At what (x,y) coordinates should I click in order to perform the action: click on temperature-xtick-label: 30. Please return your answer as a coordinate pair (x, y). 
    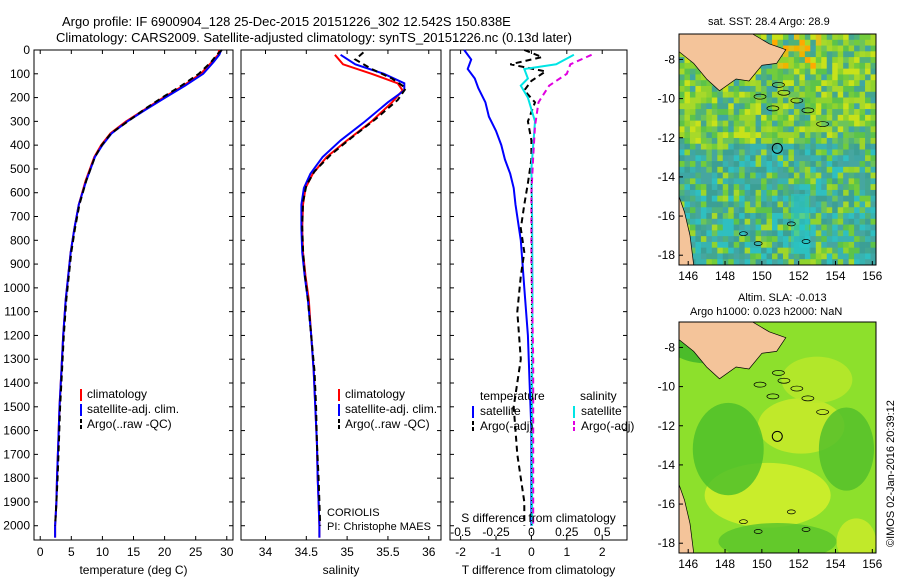
    Looking at the image, I should click on (227, 552).